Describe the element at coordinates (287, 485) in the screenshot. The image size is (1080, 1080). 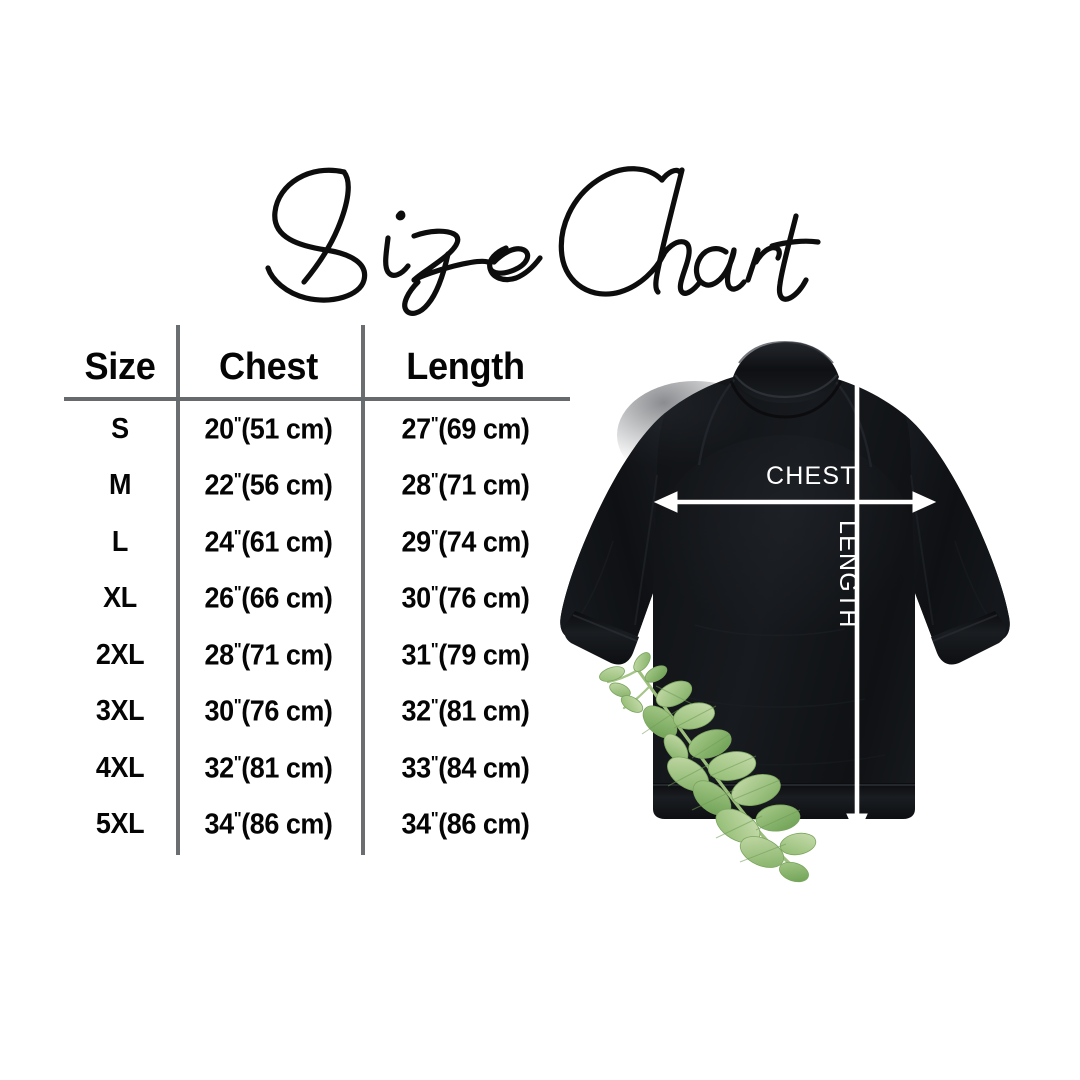
I see `table-cell-chest-centimeters: (56 cm)` at that location.